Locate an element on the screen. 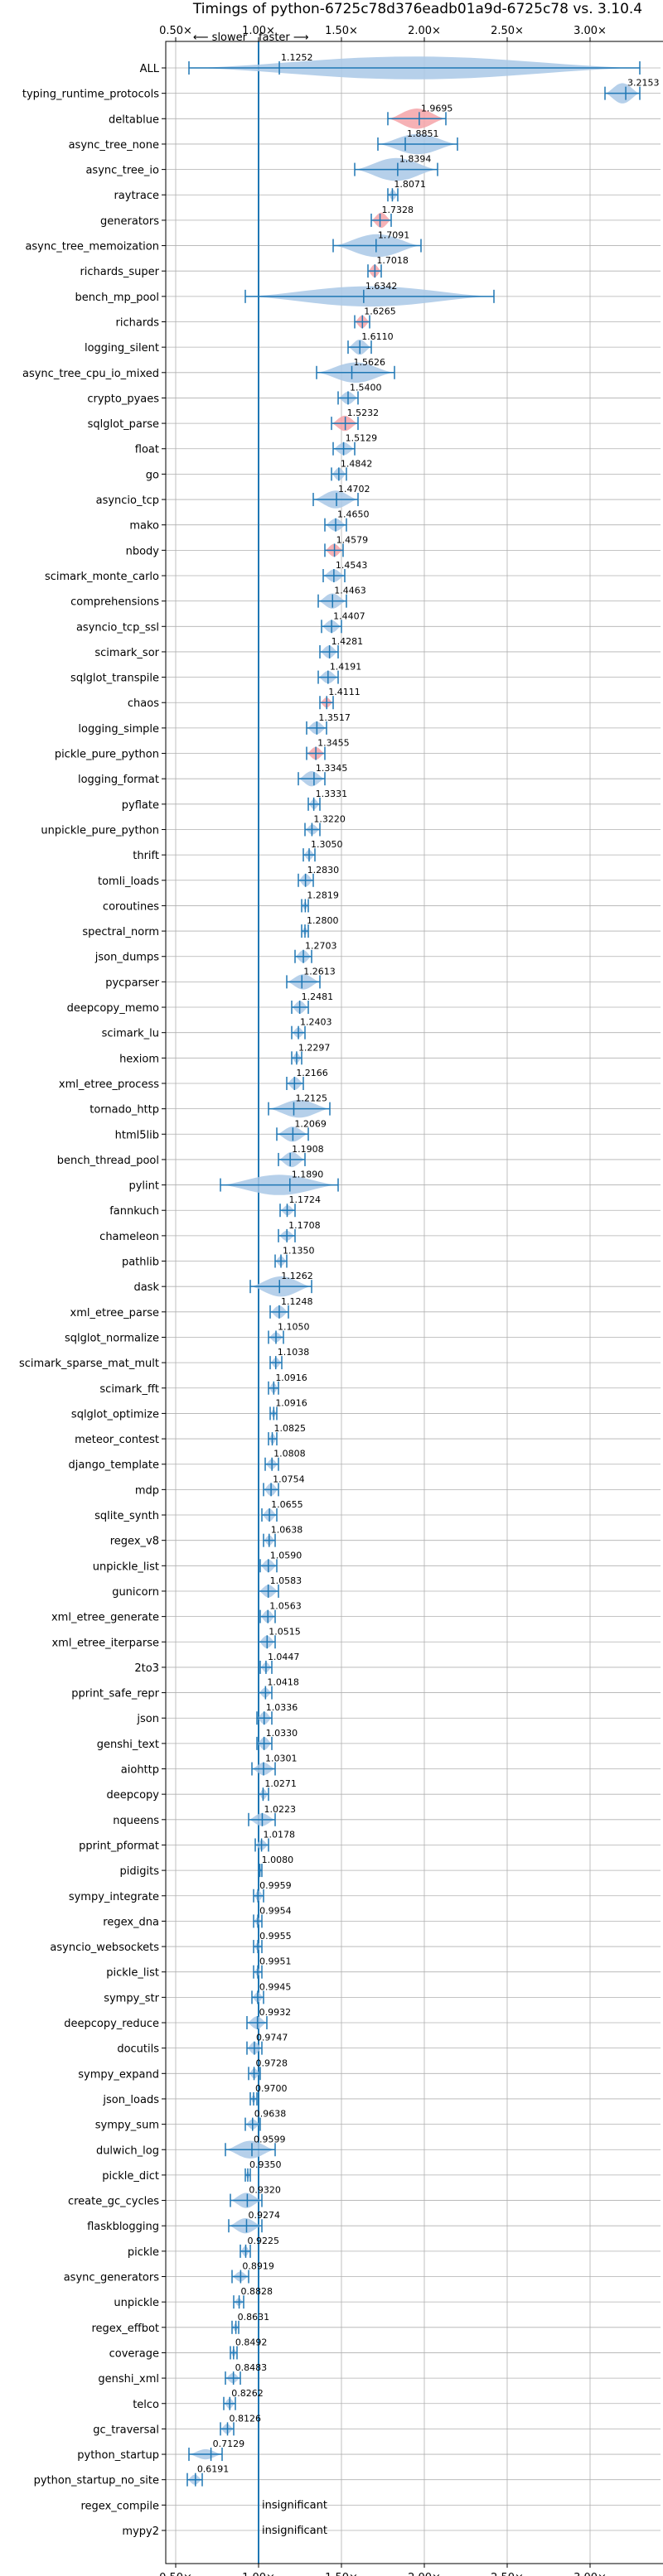 The width and height of the screenshot is (663, 2576). y-tick-label: deltablue is located at coordinates (134, 120).